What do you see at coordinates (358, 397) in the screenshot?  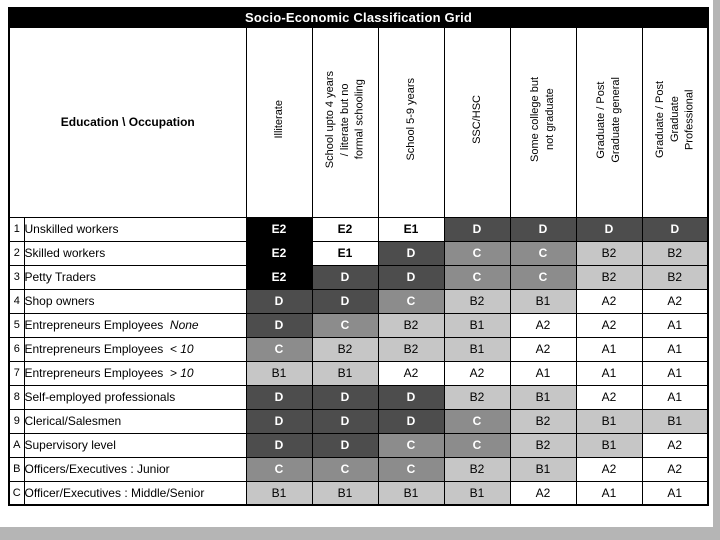 I see `table-row-8: 8 Self-employed professionals D D D B2 B1 A2 A1` at bounding box center [358, 397].